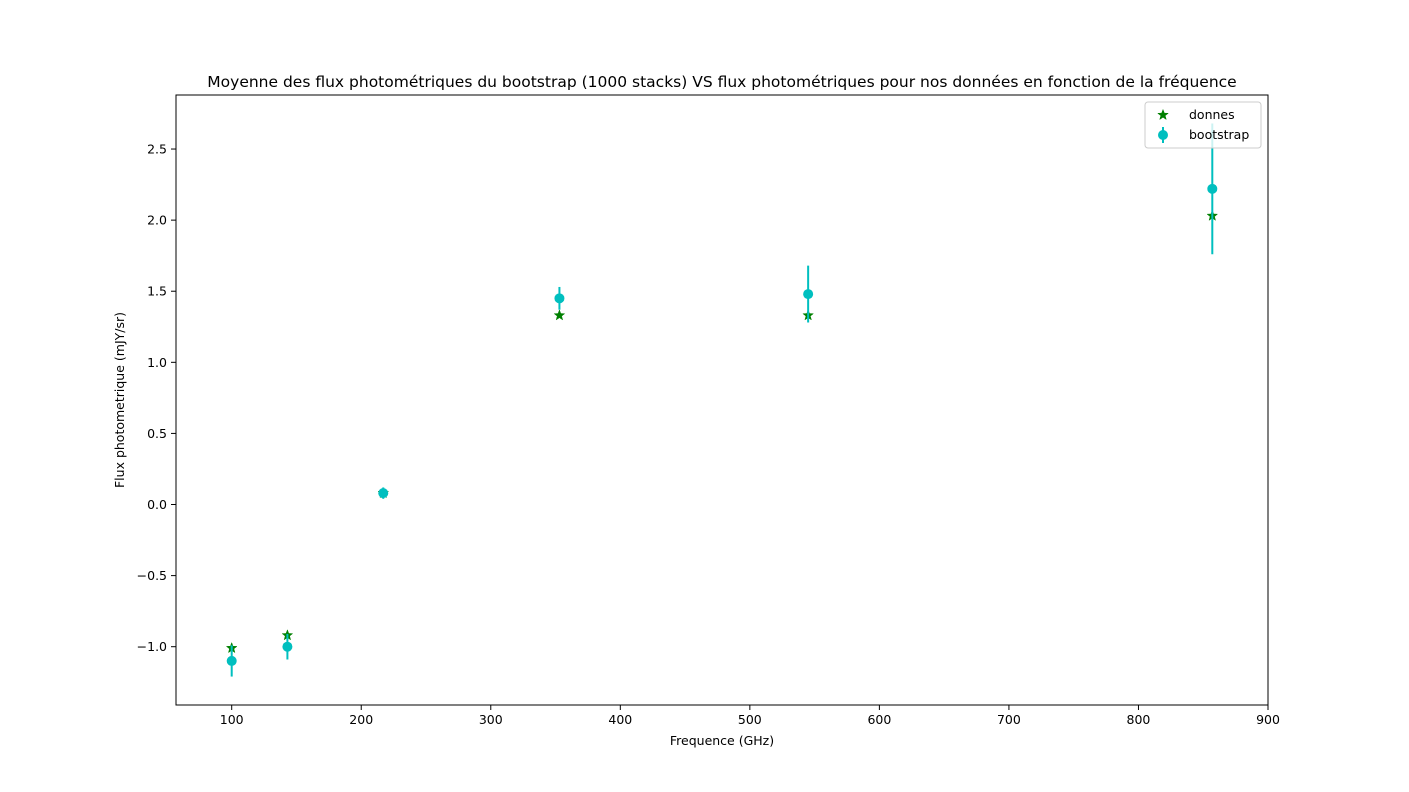 The image size is (1409, 792). I want to click on legend-marker-bootstrap, so click(1163, 135).